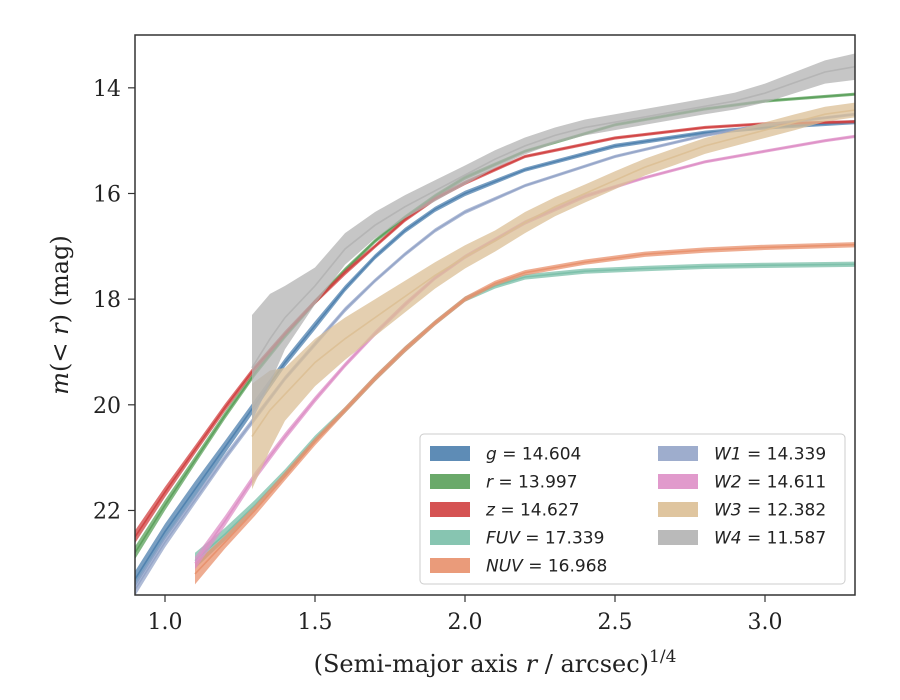  What do you see at coordinates (107, 194) in the screenshot?
I see `y-tick-label: 16` at bounding box center [107, 194].